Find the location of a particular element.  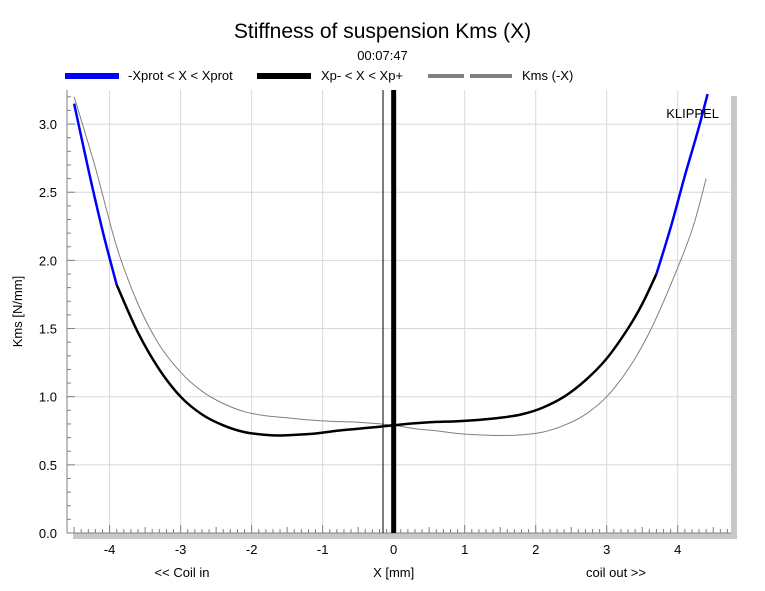

series-xprot-left is located at coordinates (95, 194).